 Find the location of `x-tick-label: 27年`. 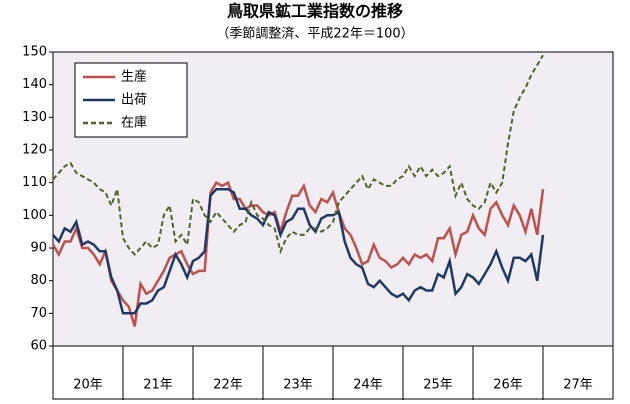

x-tick-label: 27年 is located at coordinates (578, 385).